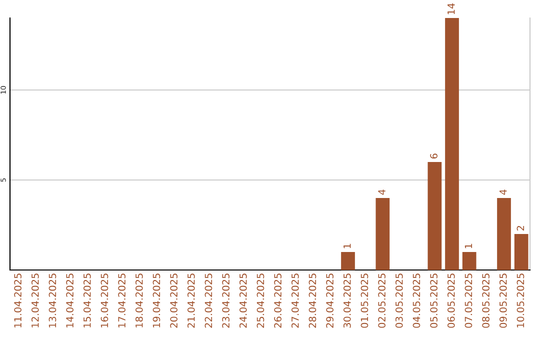 The image size is (540, 340). Describe the element at coordinates (18, 301) in the screenshot. I see `x-tick-label: 11.04.2025` at that location.